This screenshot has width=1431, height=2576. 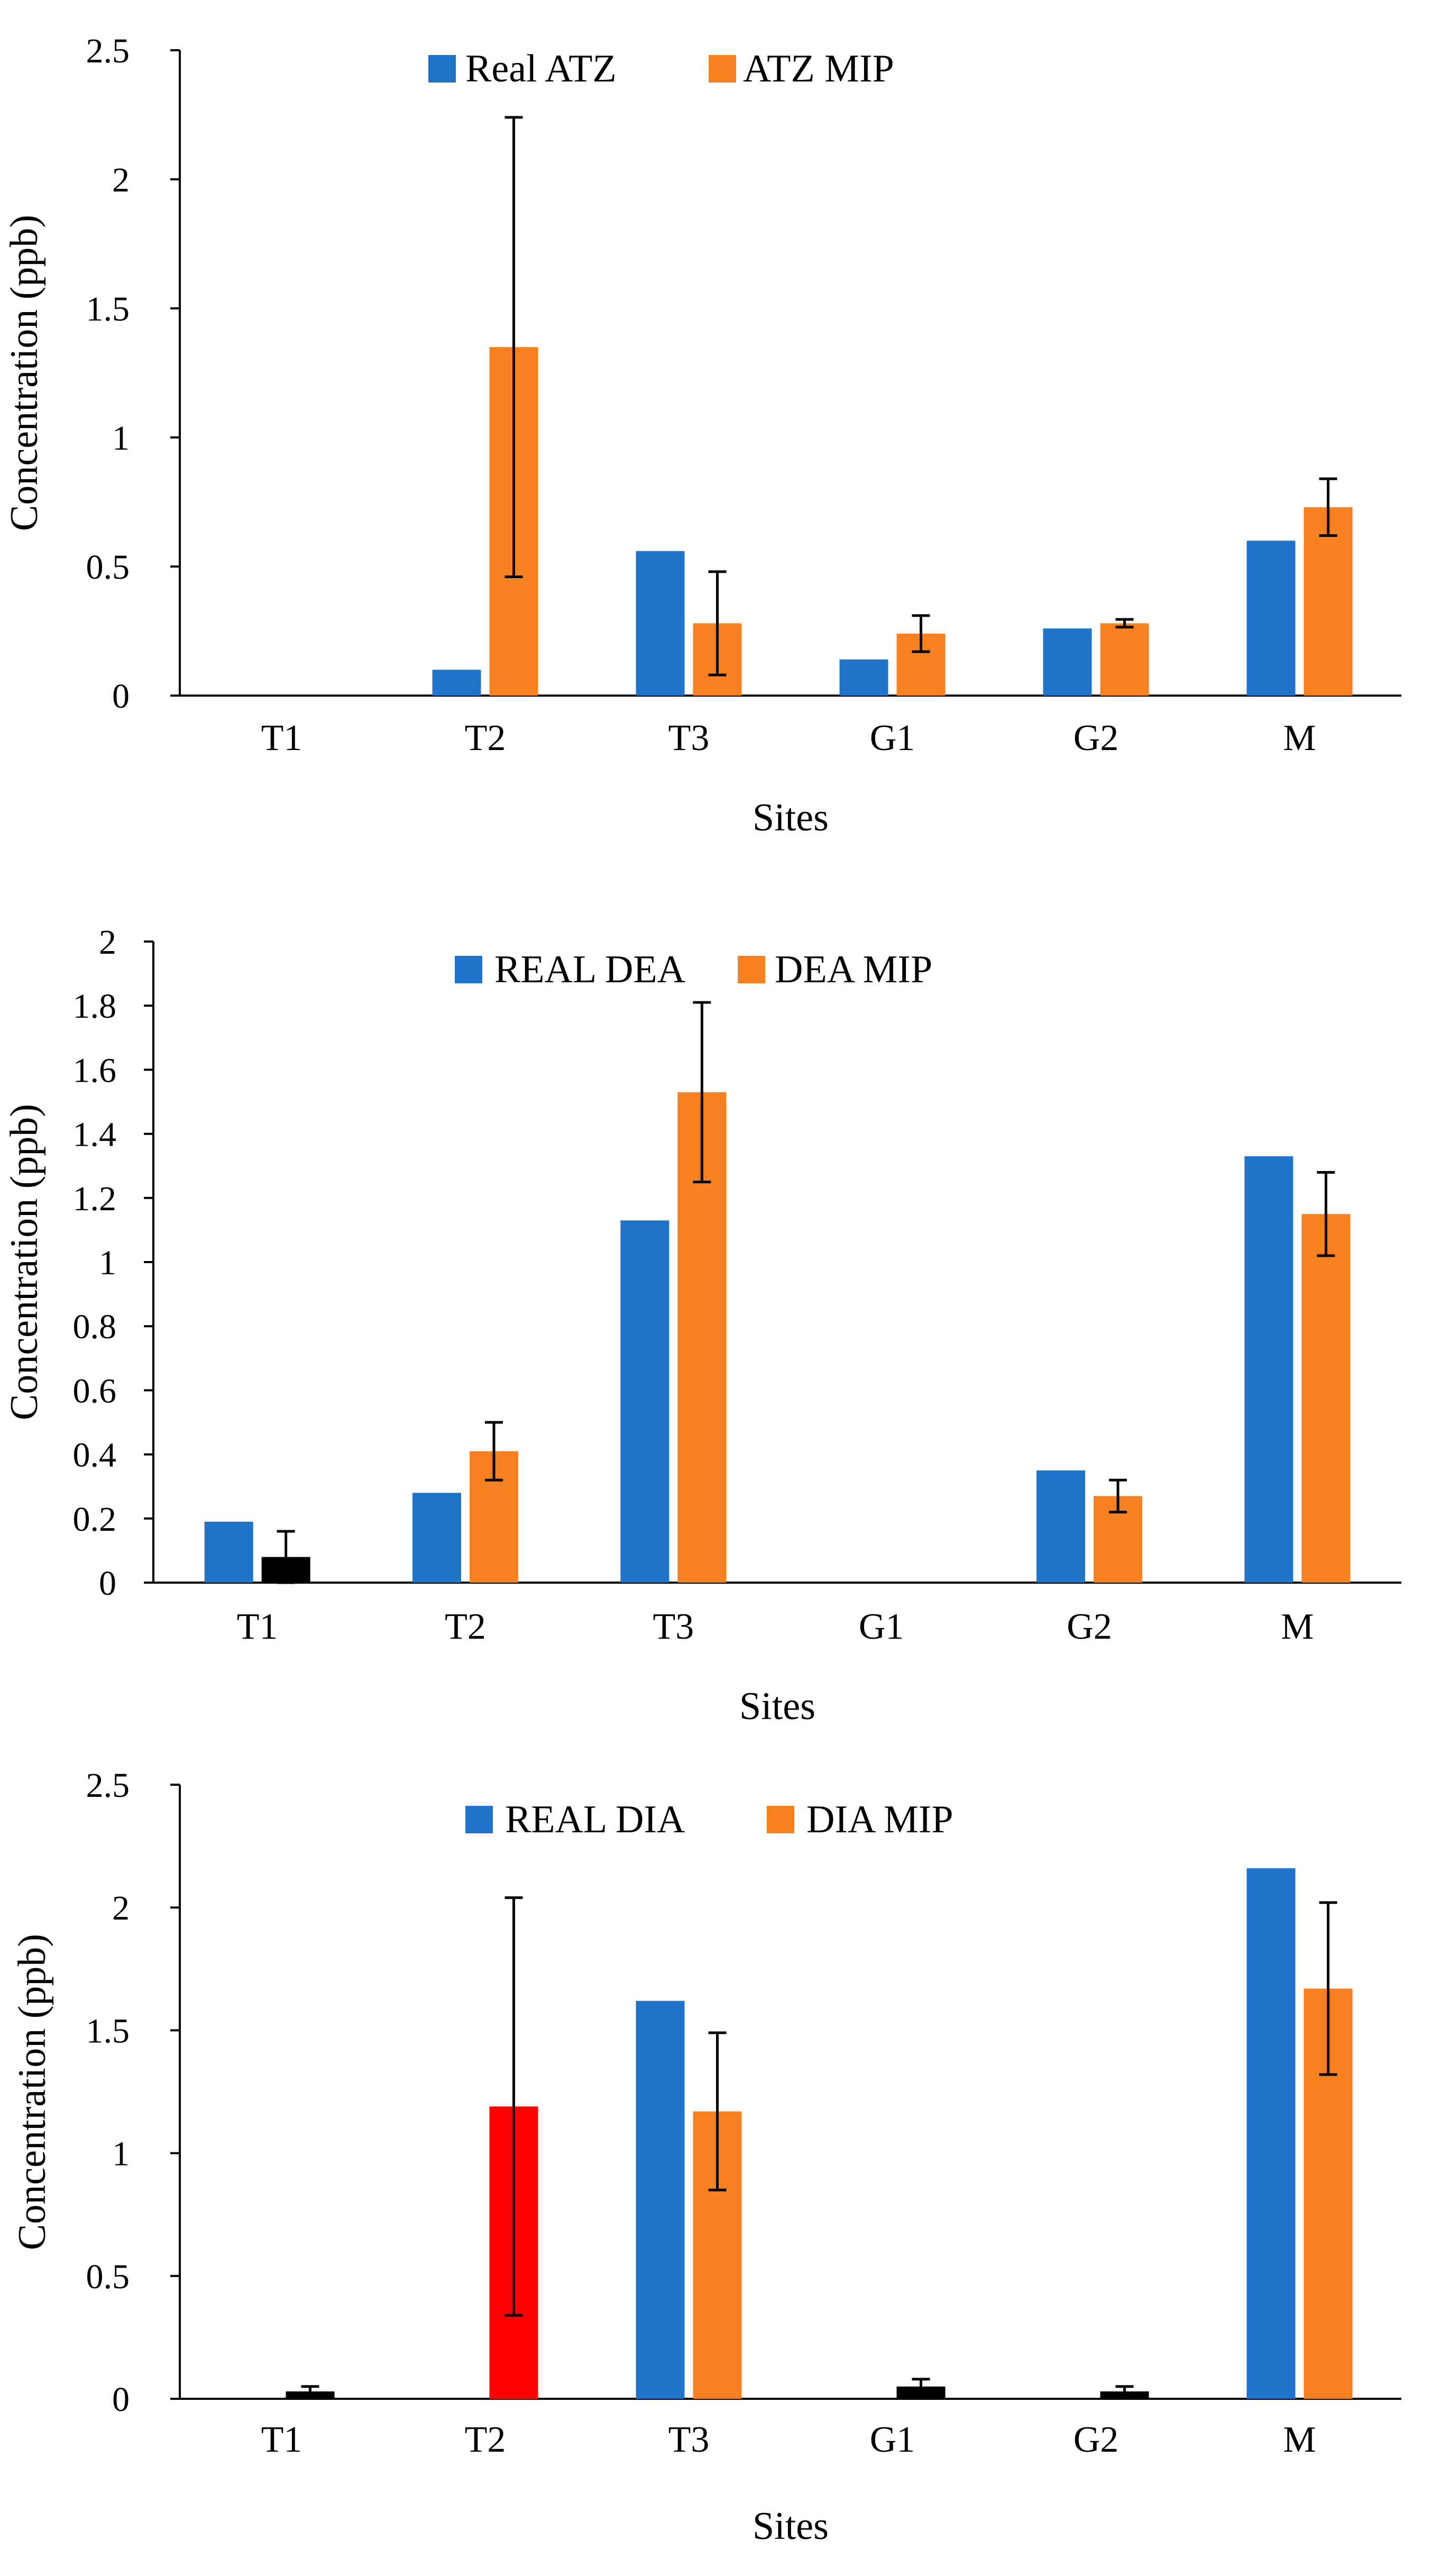 What do you see at coordinates (661, 68) in the screenshot?
I see `legend: Real ATZ ATZ MIP` at bounding box center [661, 68].